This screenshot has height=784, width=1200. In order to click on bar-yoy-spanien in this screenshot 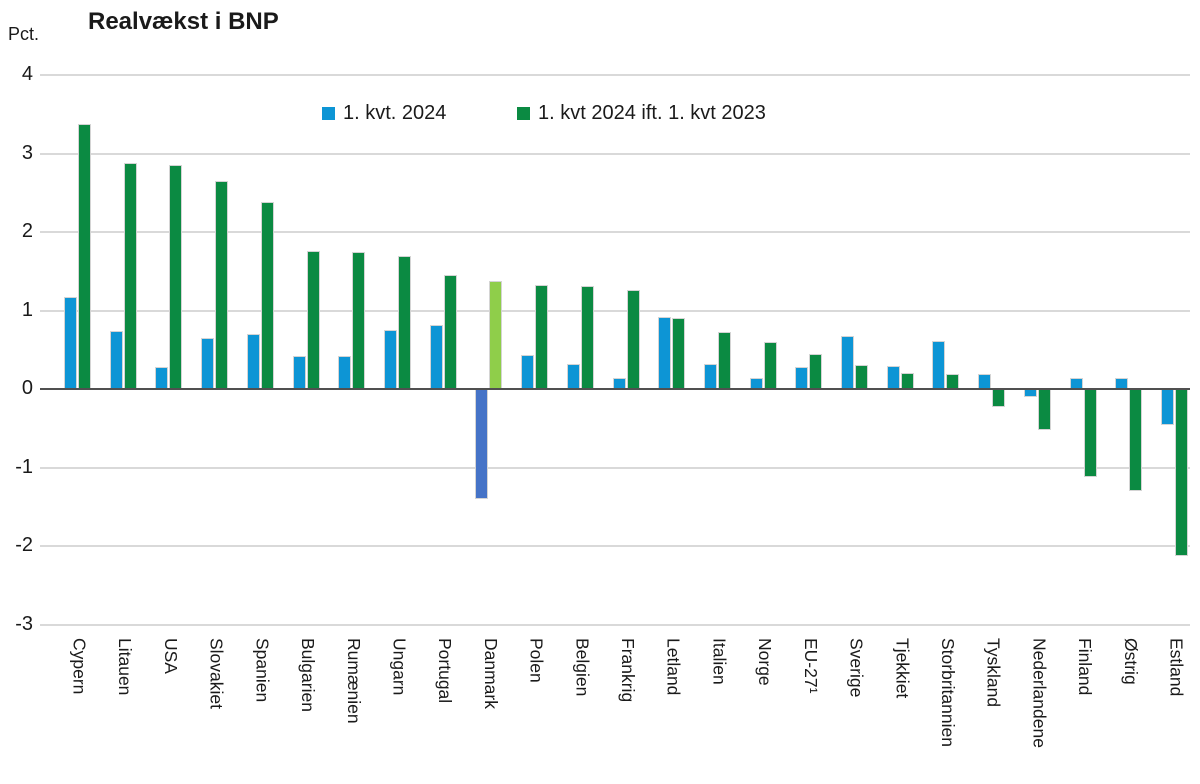, I will do `click(267, 295)`.